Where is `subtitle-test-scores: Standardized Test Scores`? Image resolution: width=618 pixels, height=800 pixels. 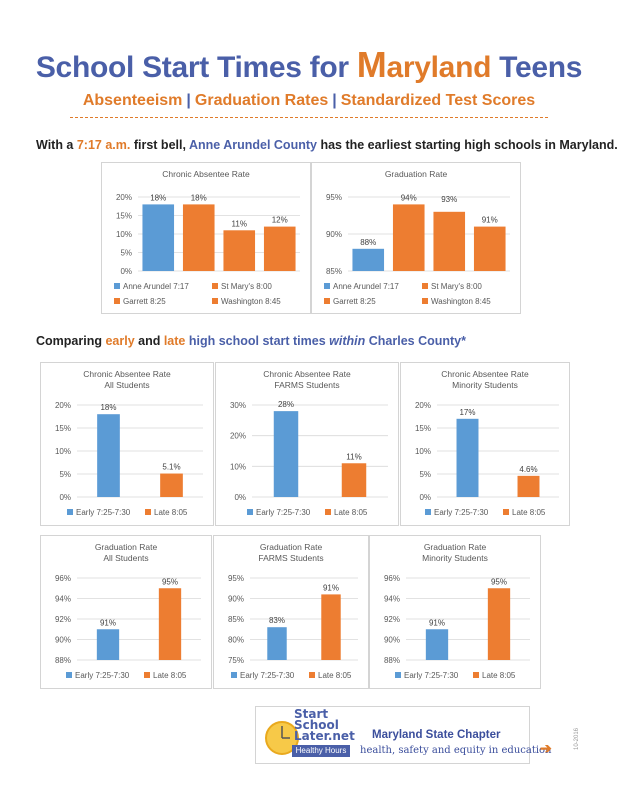 subtitle-test-scores: Standardized Test Scores is located at coordinates (438, 100).